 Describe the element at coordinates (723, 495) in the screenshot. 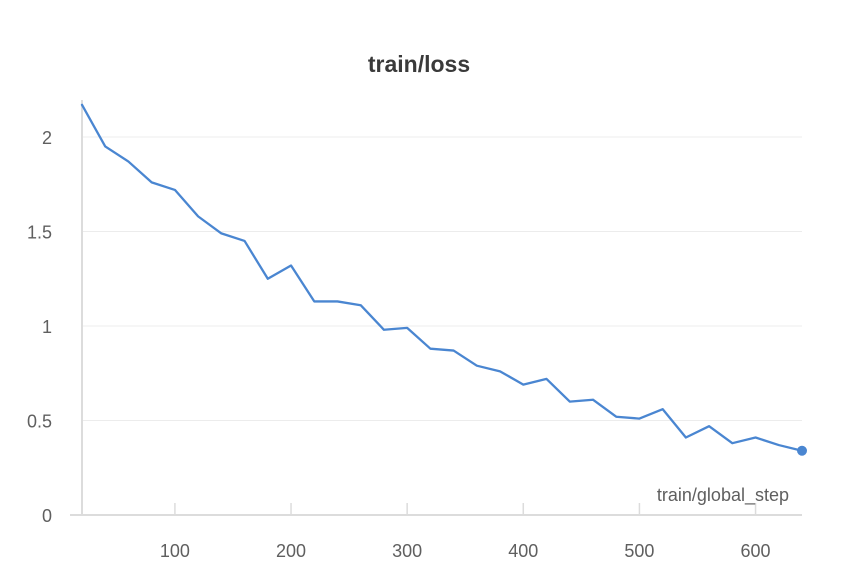

I see `x-axis-label: train/global_step` at that location.